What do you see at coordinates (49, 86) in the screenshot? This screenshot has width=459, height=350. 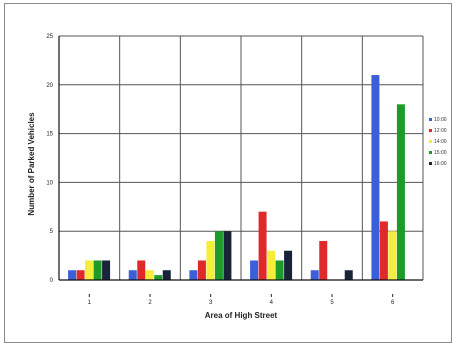 I see `y-tick-label: 20` at bounding box center [49, 86].